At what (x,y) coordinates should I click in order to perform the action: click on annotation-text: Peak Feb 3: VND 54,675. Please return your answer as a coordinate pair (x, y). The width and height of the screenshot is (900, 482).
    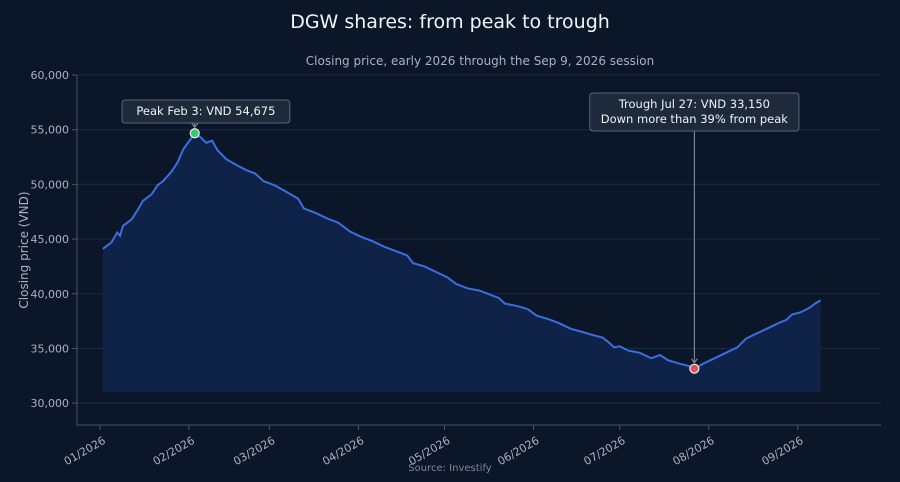
    Looking at the image, I should click on (205, 111).